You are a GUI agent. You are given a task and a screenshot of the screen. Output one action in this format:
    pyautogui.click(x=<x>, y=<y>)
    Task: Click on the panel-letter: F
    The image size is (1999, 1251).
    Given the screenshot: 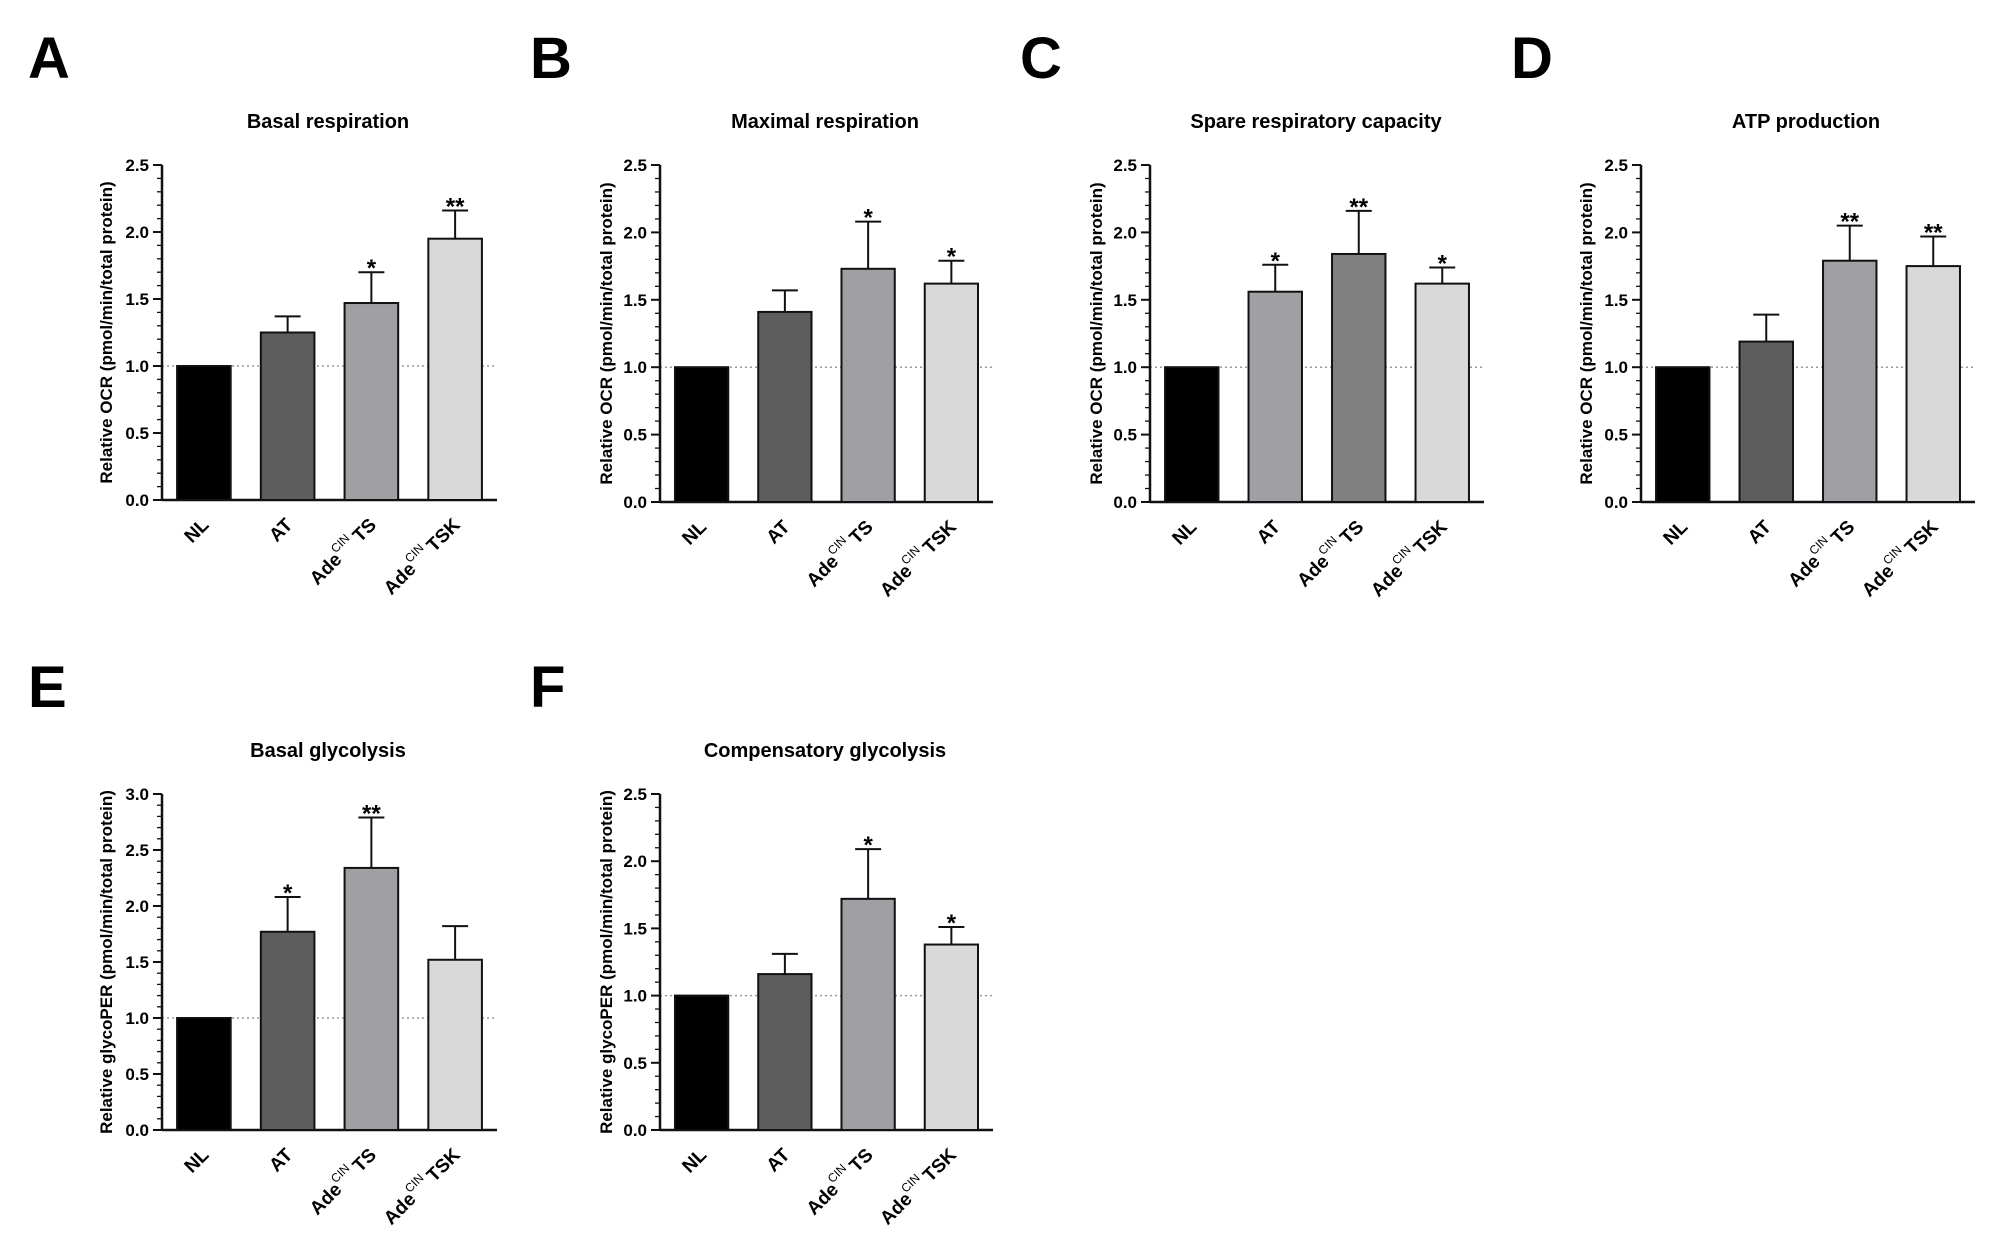 What is the action you would take?
    pyautogui.click(x=547, y=687)
    